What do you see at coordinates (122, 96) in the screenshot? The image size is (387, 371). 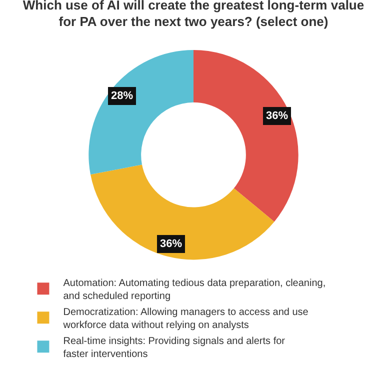 I see `data-label: 28%` at bounding box center [122, 96].